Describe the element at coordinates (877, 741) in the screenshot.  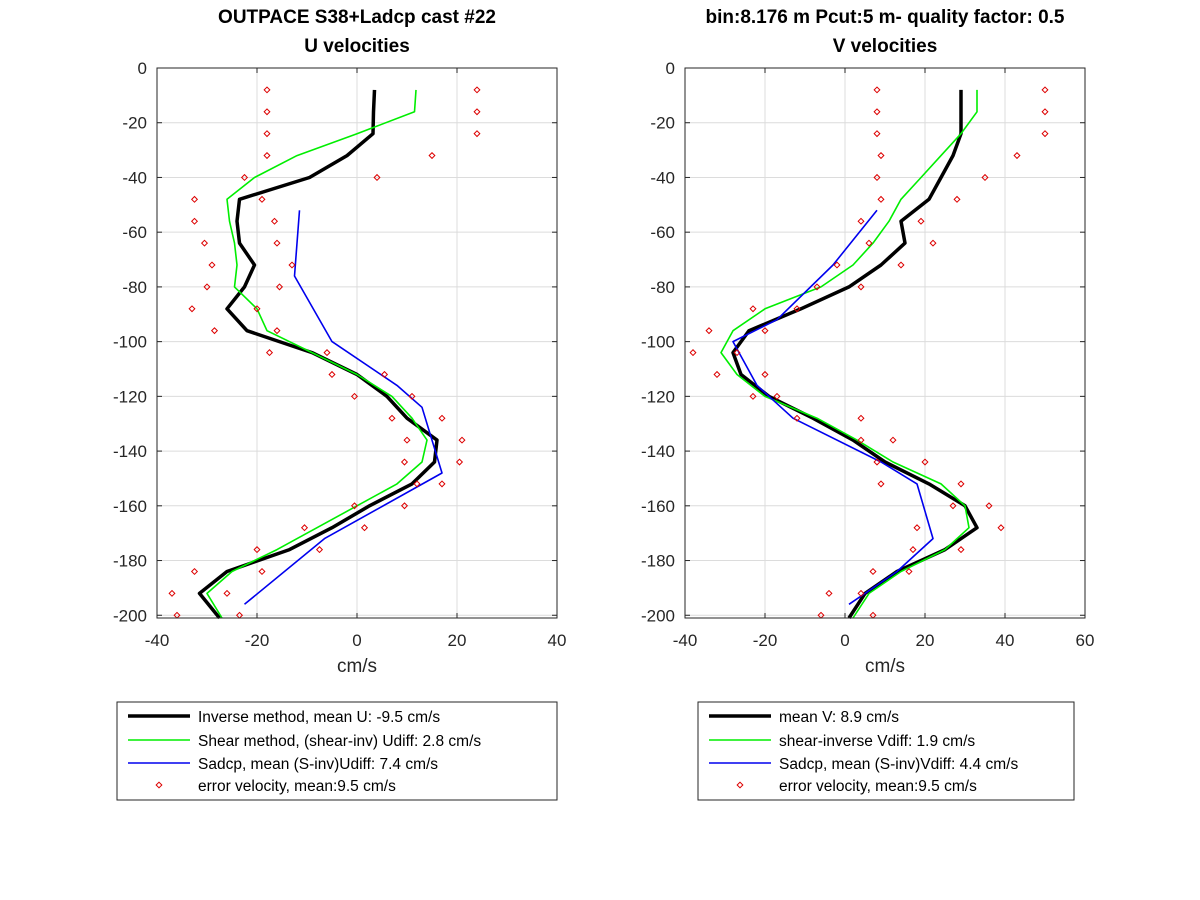
I see `v-legend-shear: shear-inverse Vdiff: 1.9 cm/s` at that location.